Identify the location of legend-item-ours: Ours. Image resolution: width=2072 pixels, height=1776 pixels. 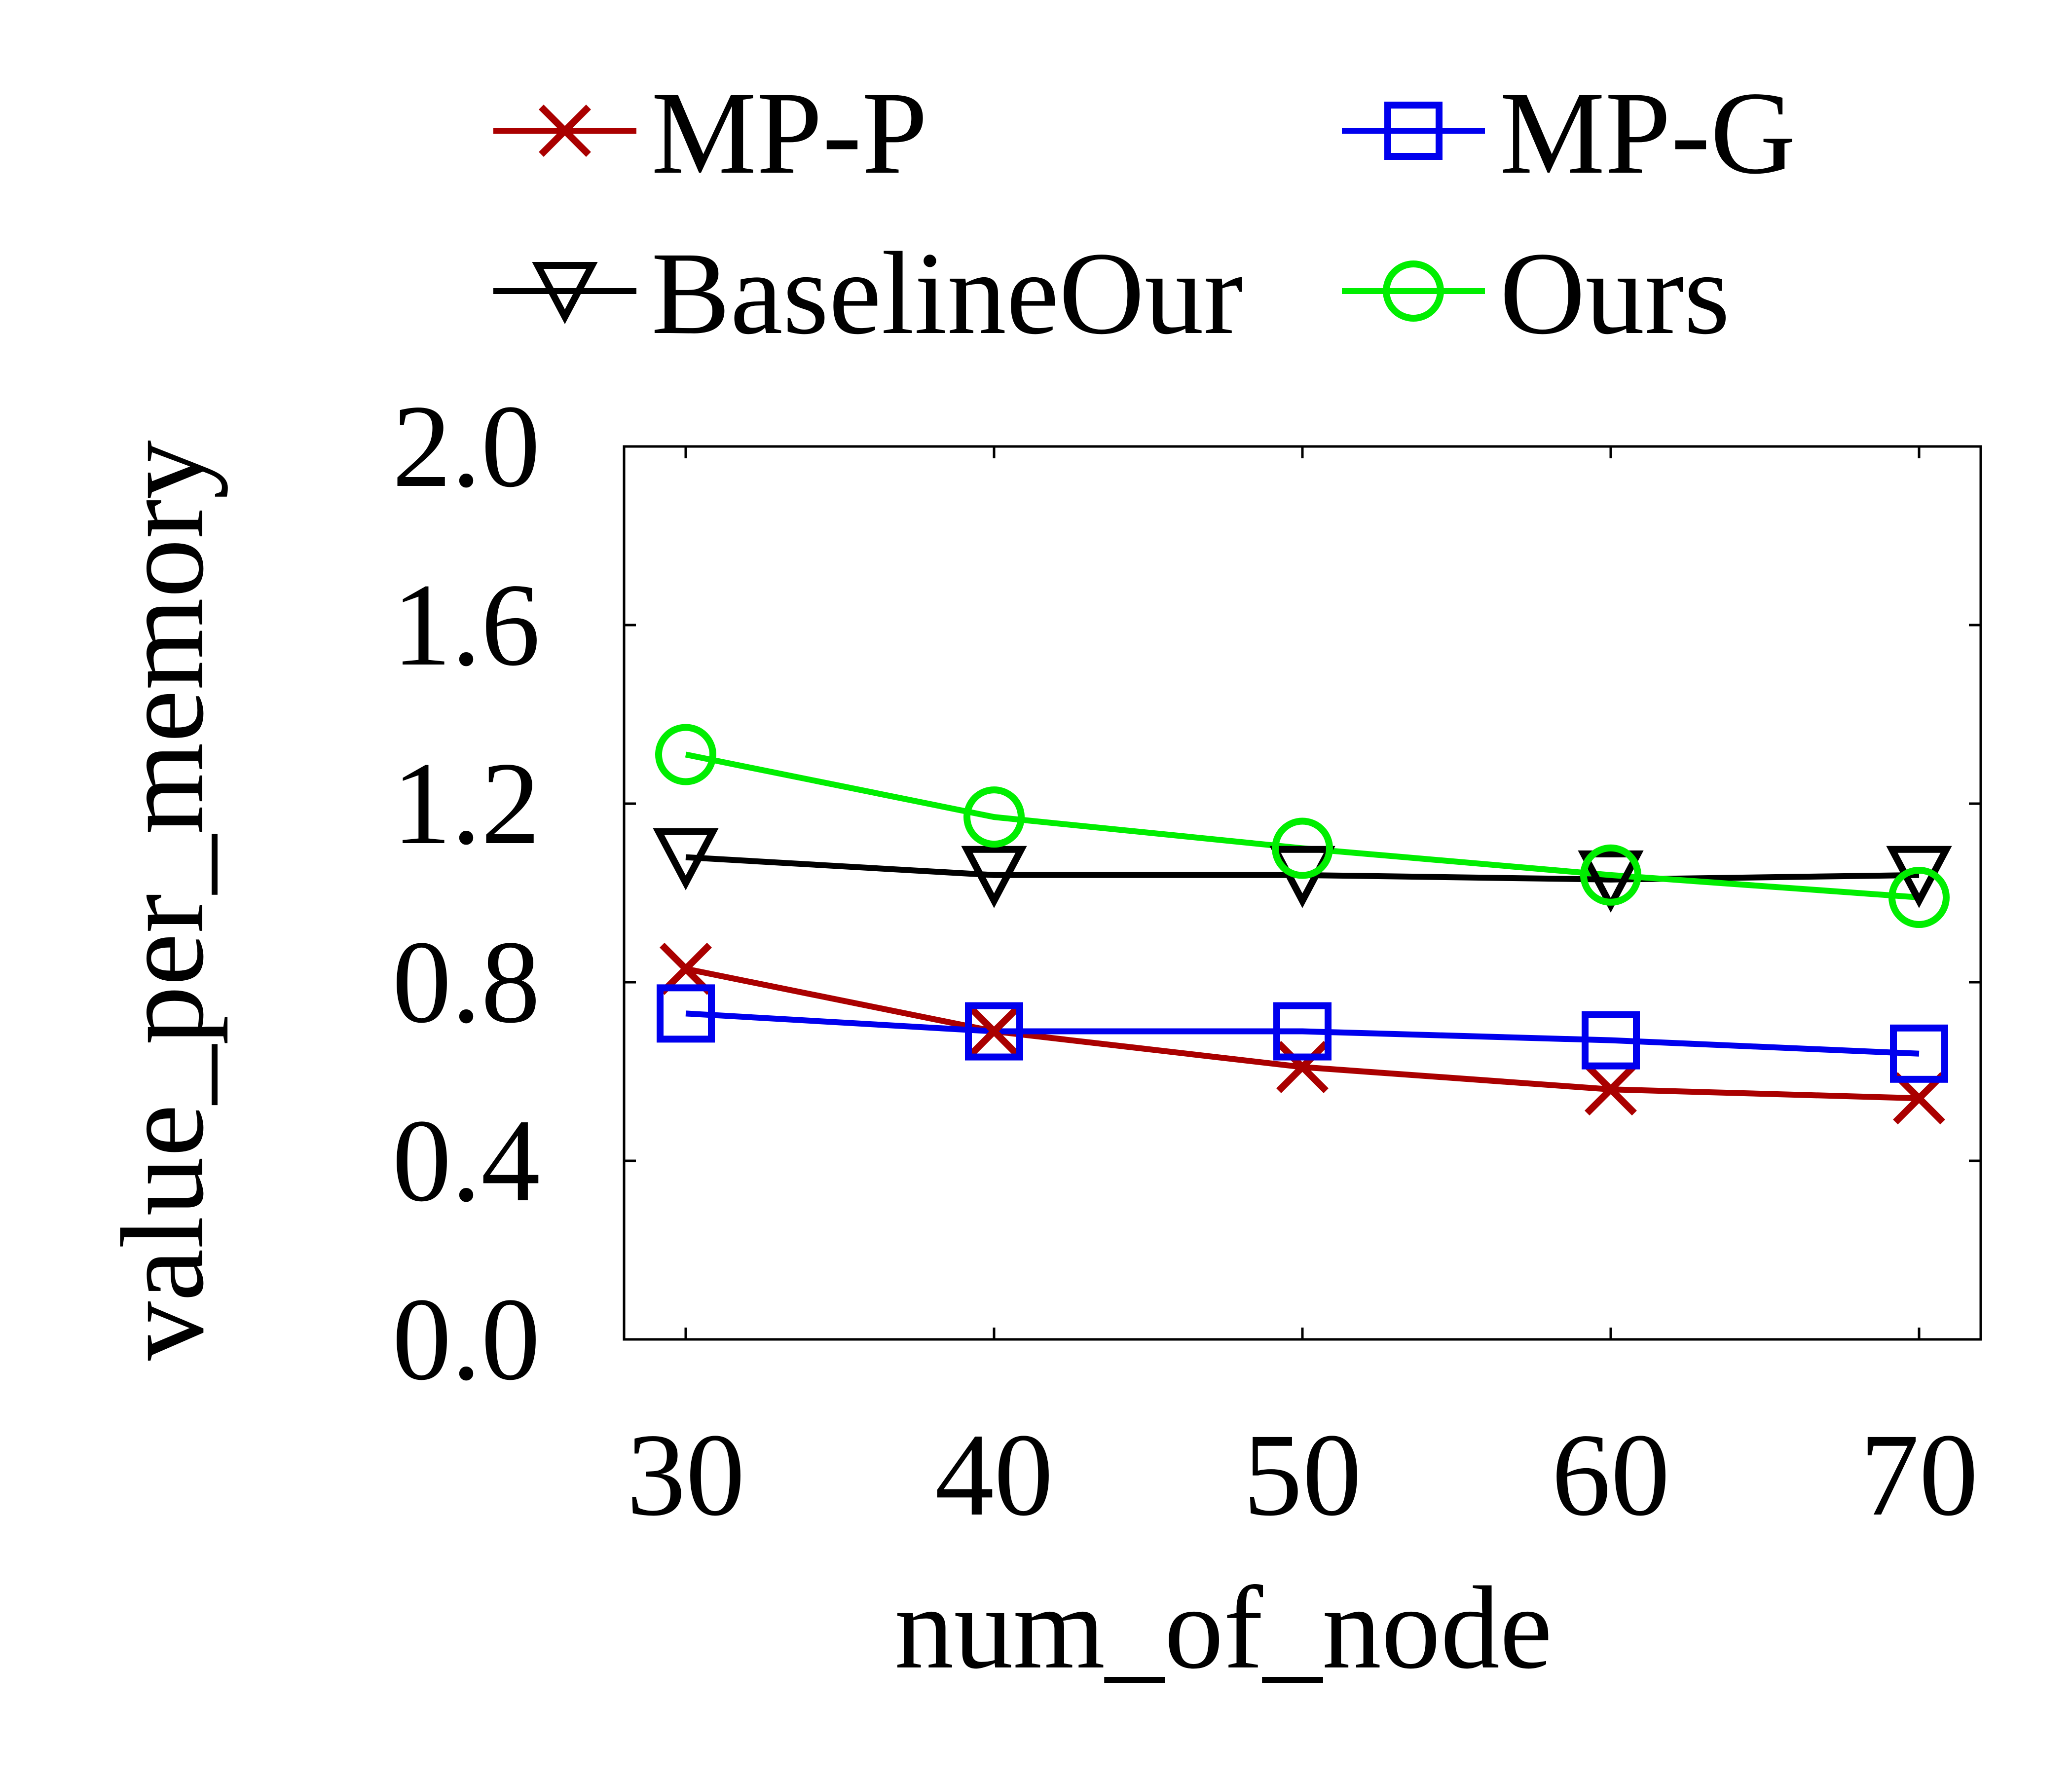
(1536, 293).